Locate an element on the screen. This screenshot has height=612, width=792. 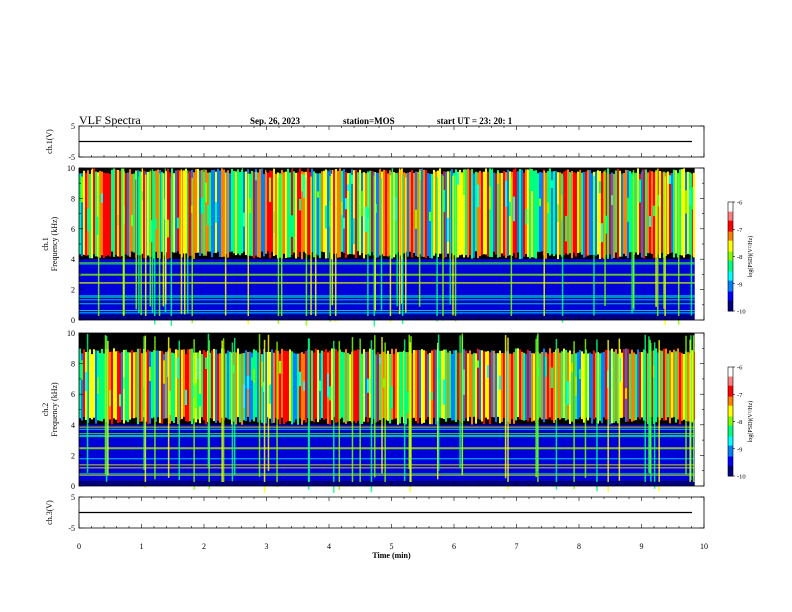
x-tick-label: 5 is located at coordinates (392, 546).